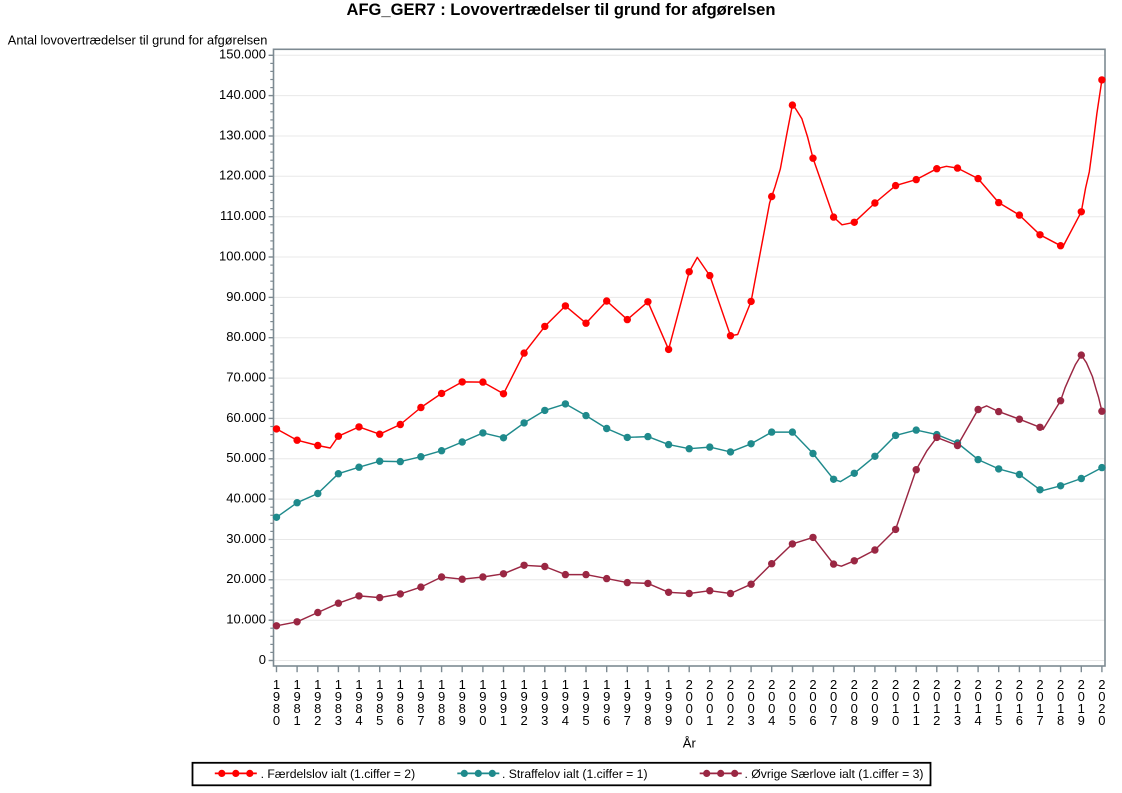 This screenshot has width=1122, height=793. I want to click on svg-text: 140.000, so click(242, 94).